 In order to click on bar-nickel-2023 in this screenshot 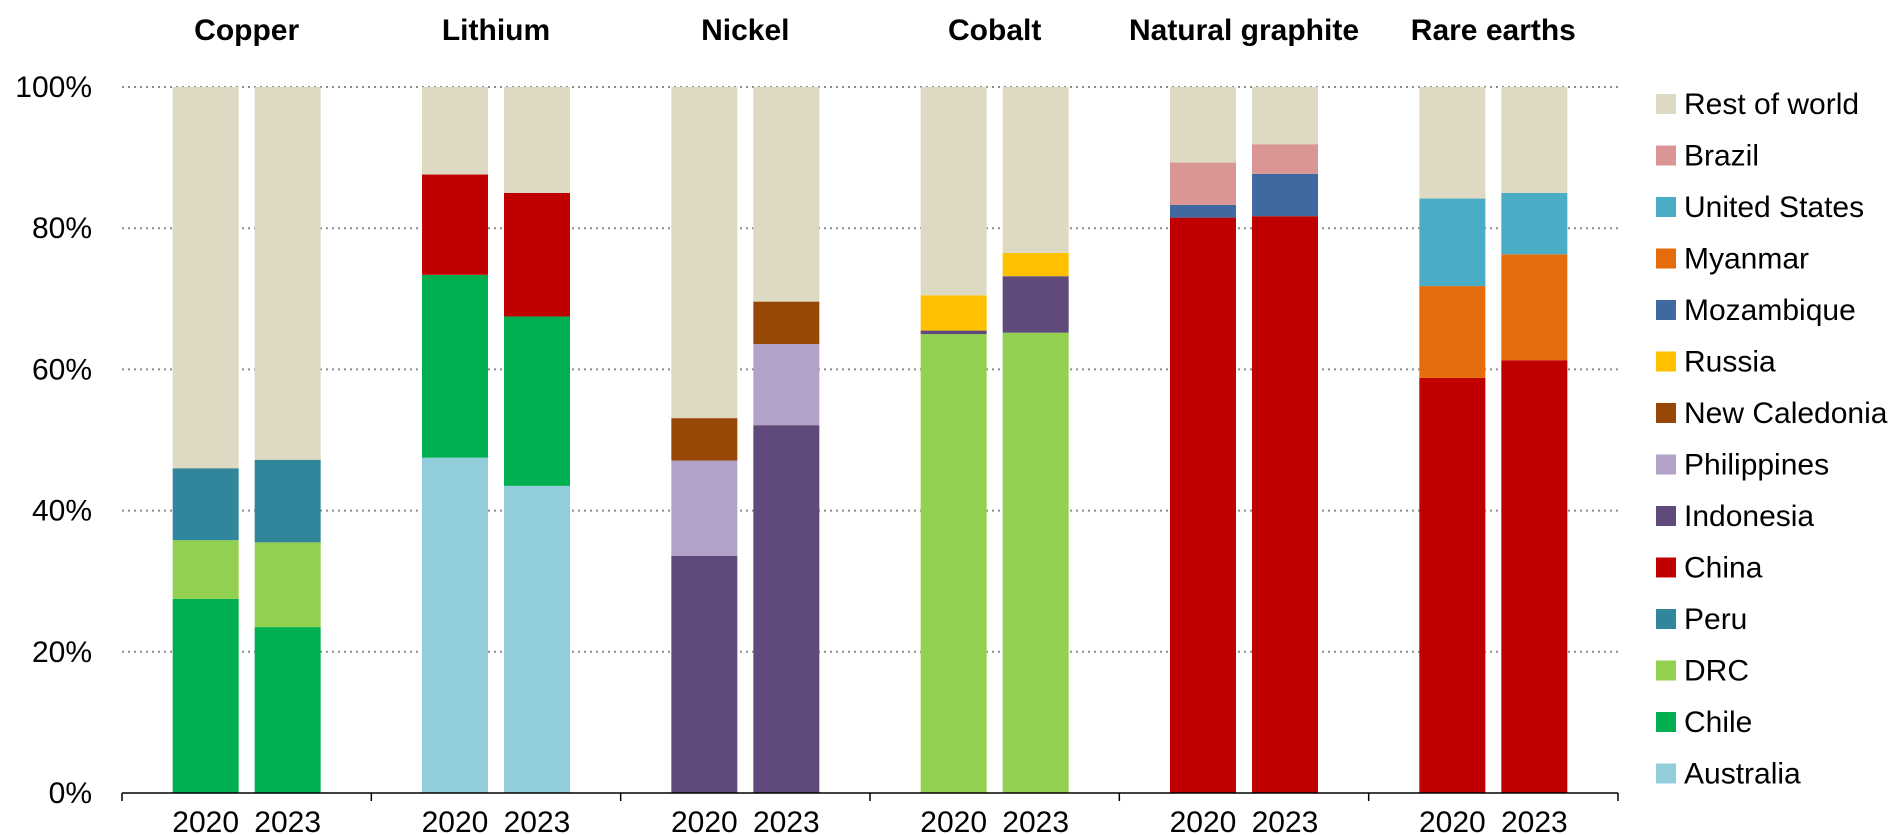, I will do `click(786, 440)`.